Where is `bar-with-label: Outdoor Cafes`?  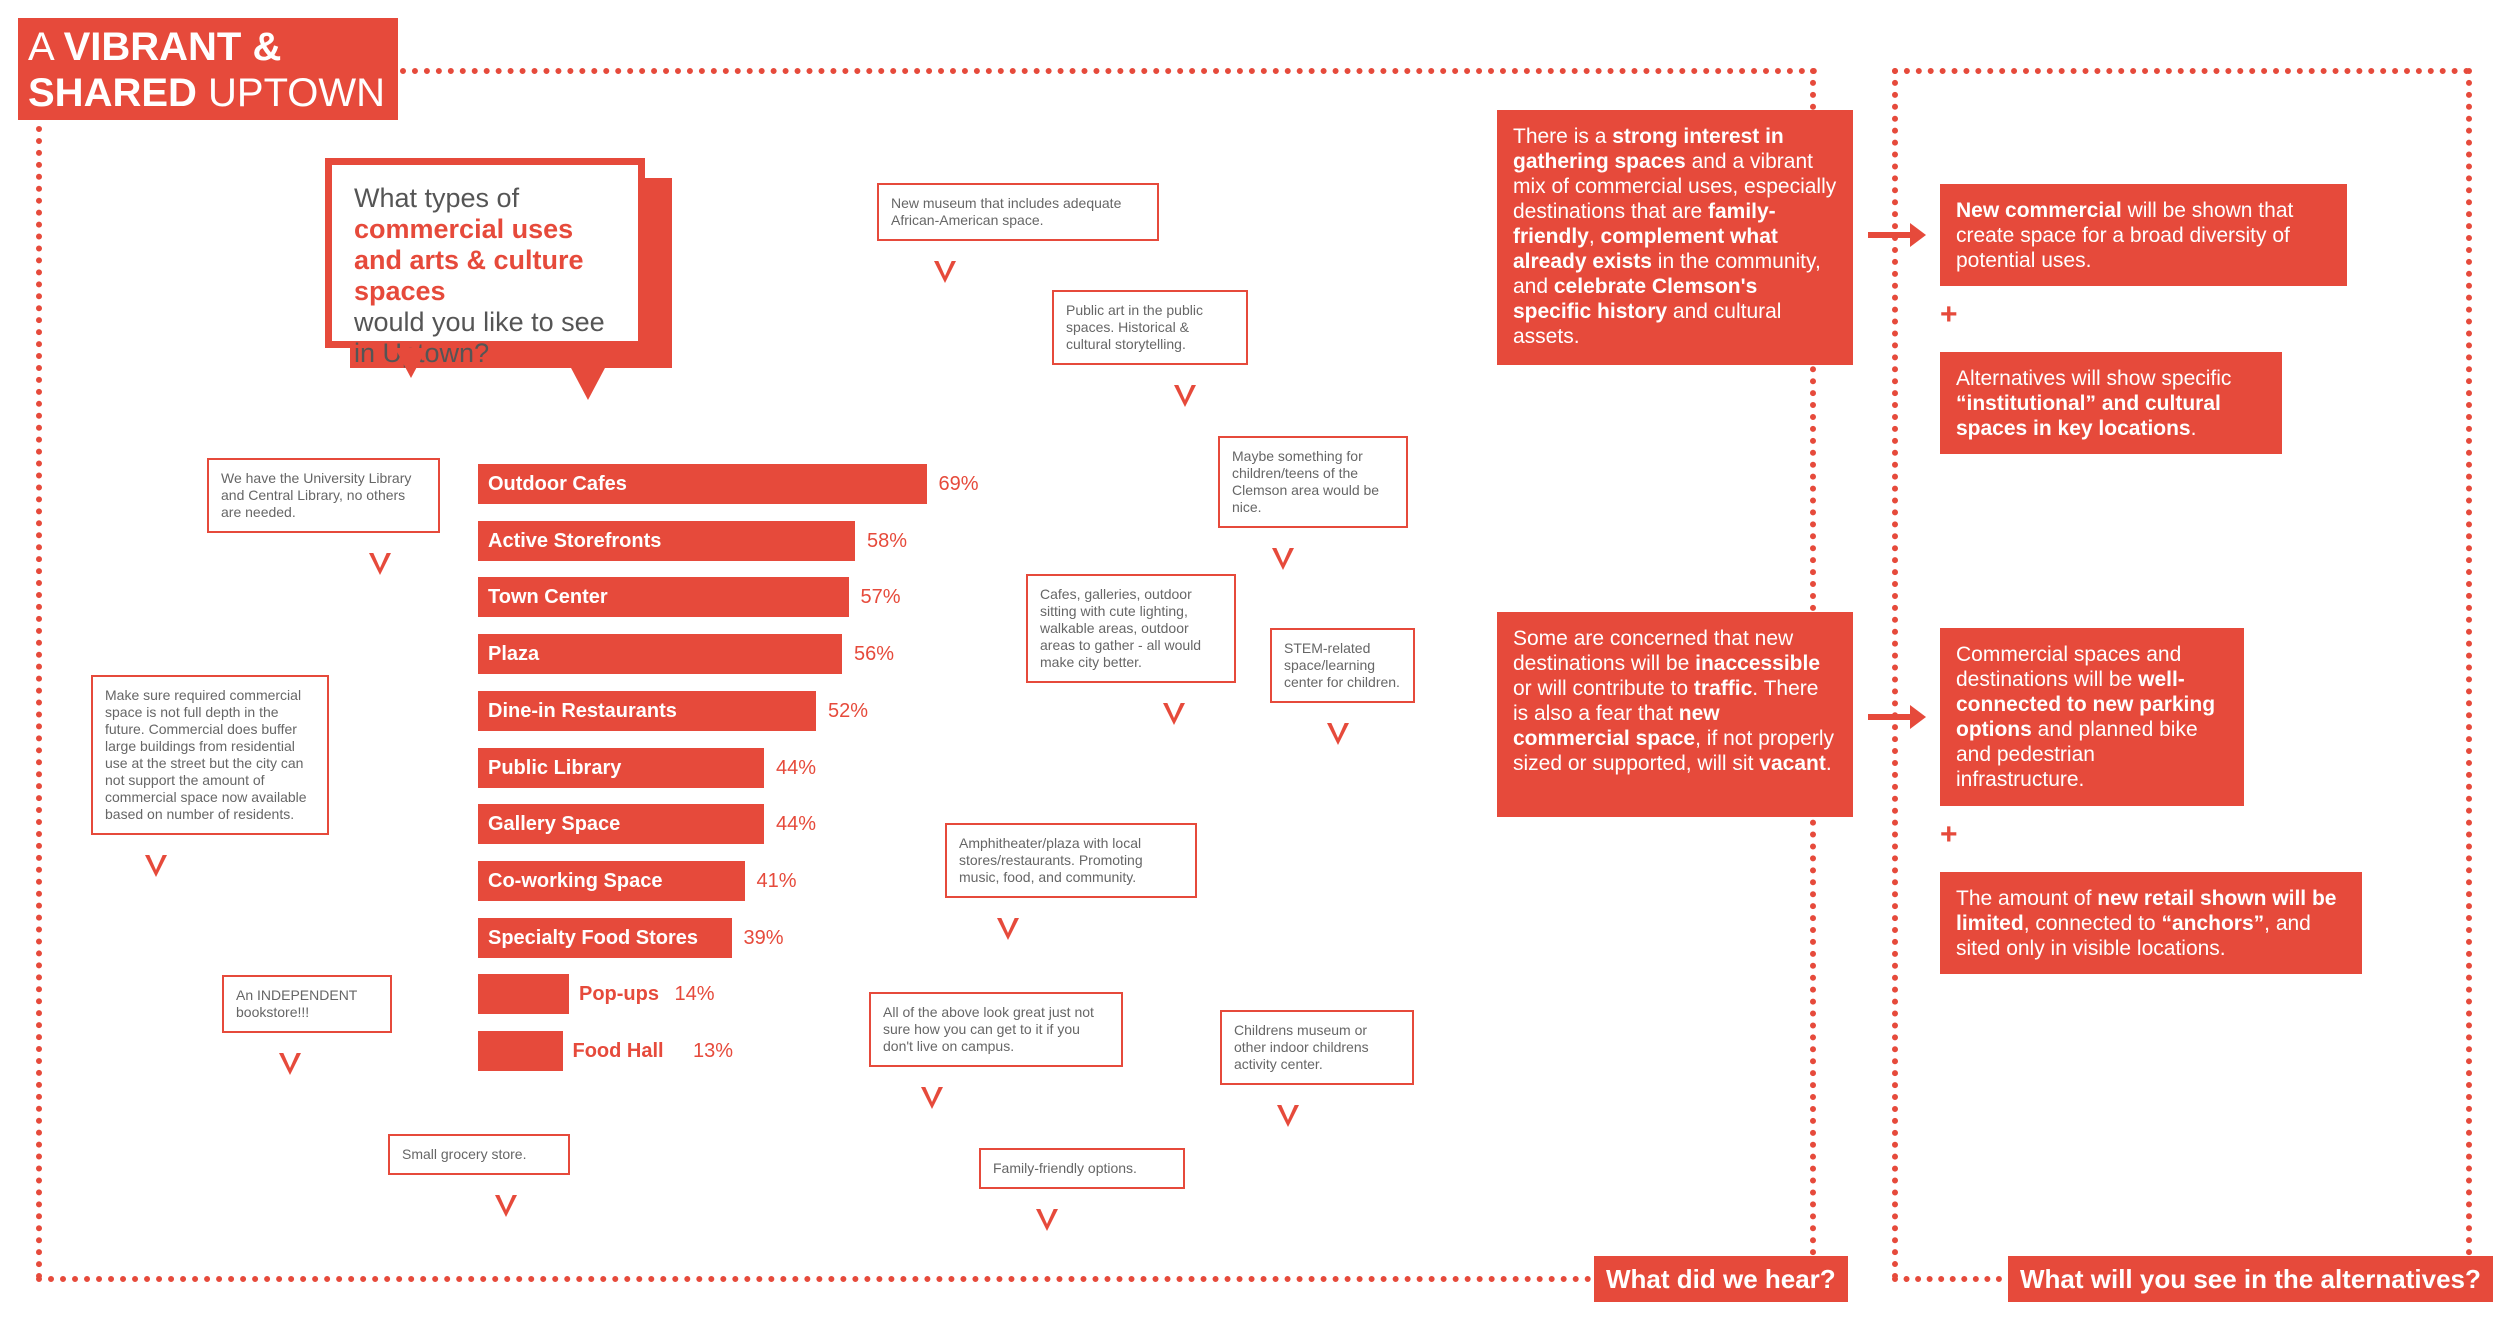 bar-with-label: Outdoor Cafes is located at coordinates (702, 484).